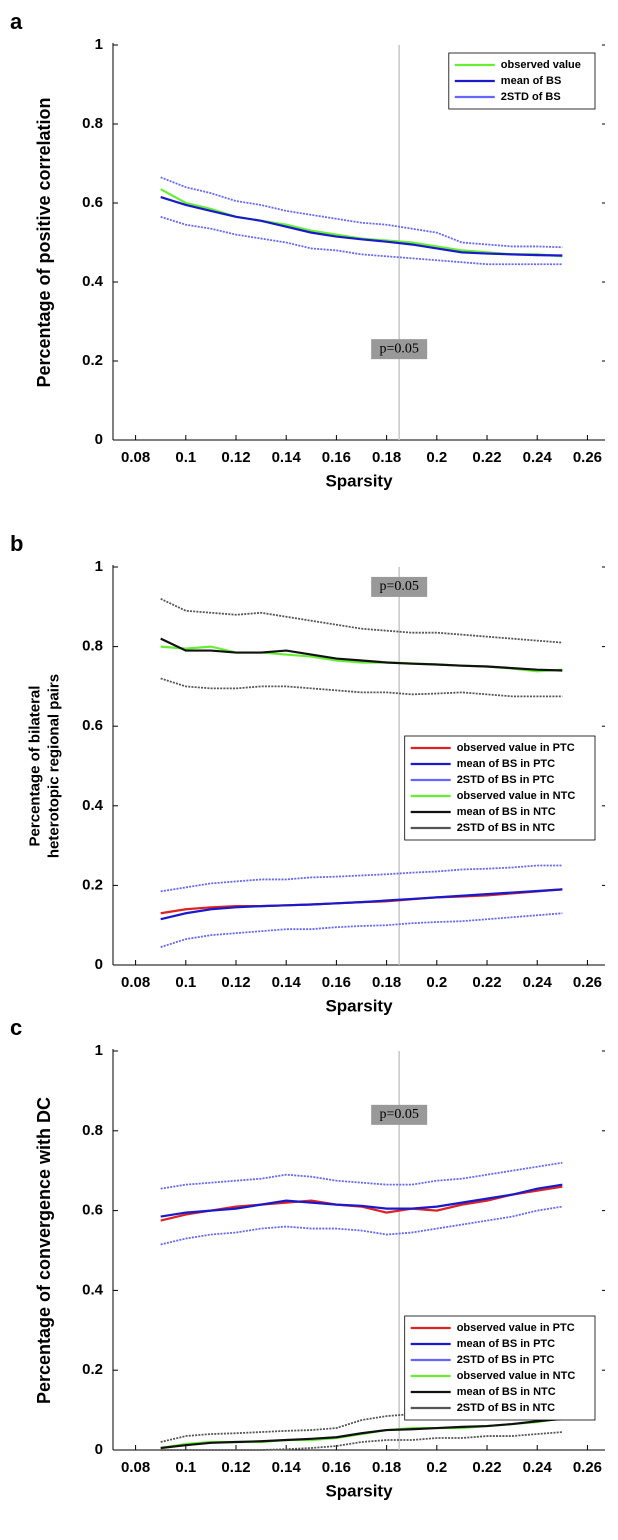 The width and height of the screenshot is (618, 1540). What do you see at coordinates (34, 766) in the screenshot?
I see `y-axis-label: Percentage of bilateral` at bounding box center [34, 766].